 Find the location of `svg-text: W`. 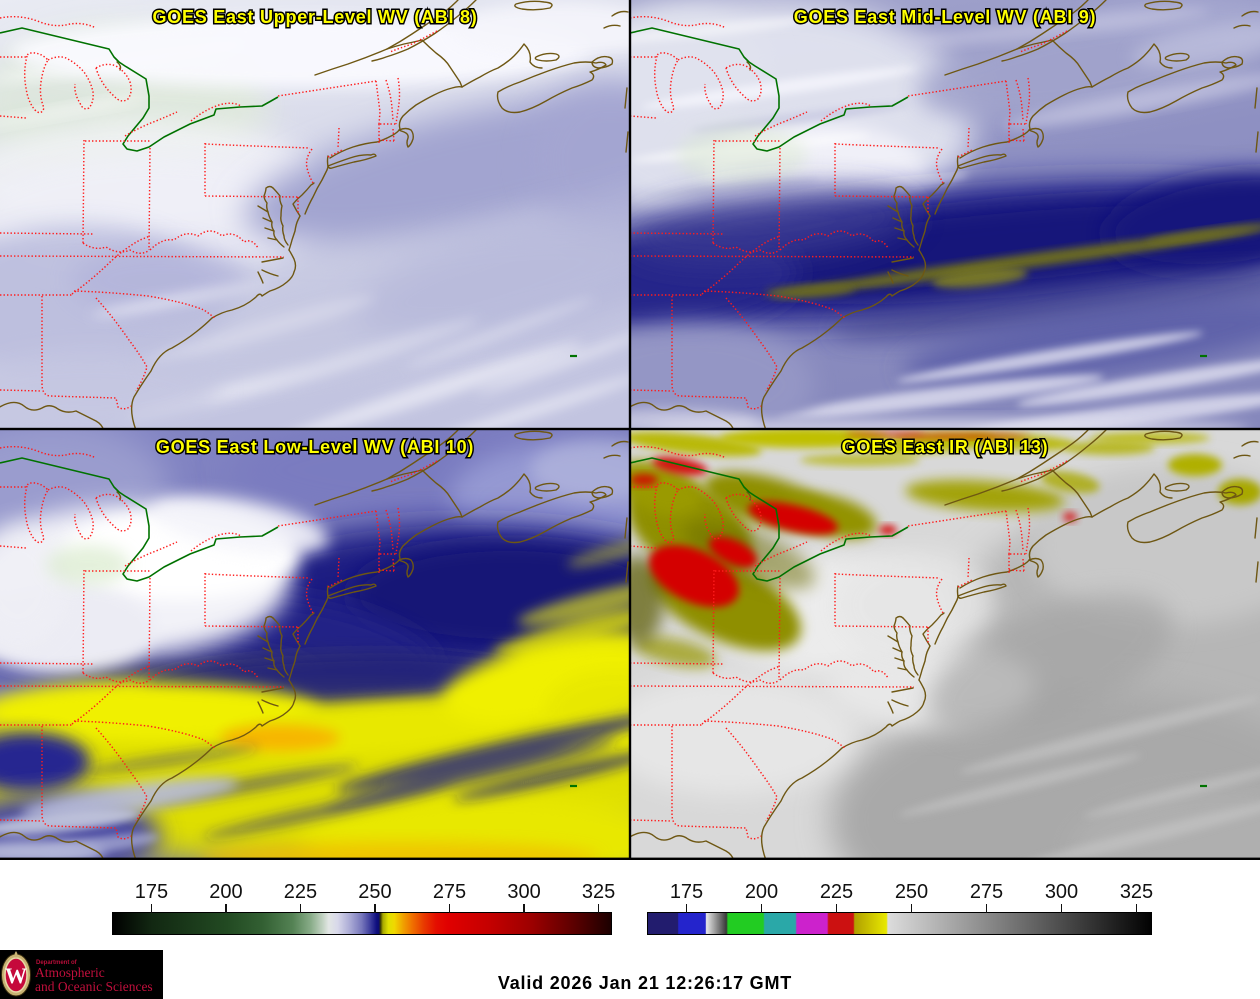

svg-text: W is located at coordinates (16, 975).